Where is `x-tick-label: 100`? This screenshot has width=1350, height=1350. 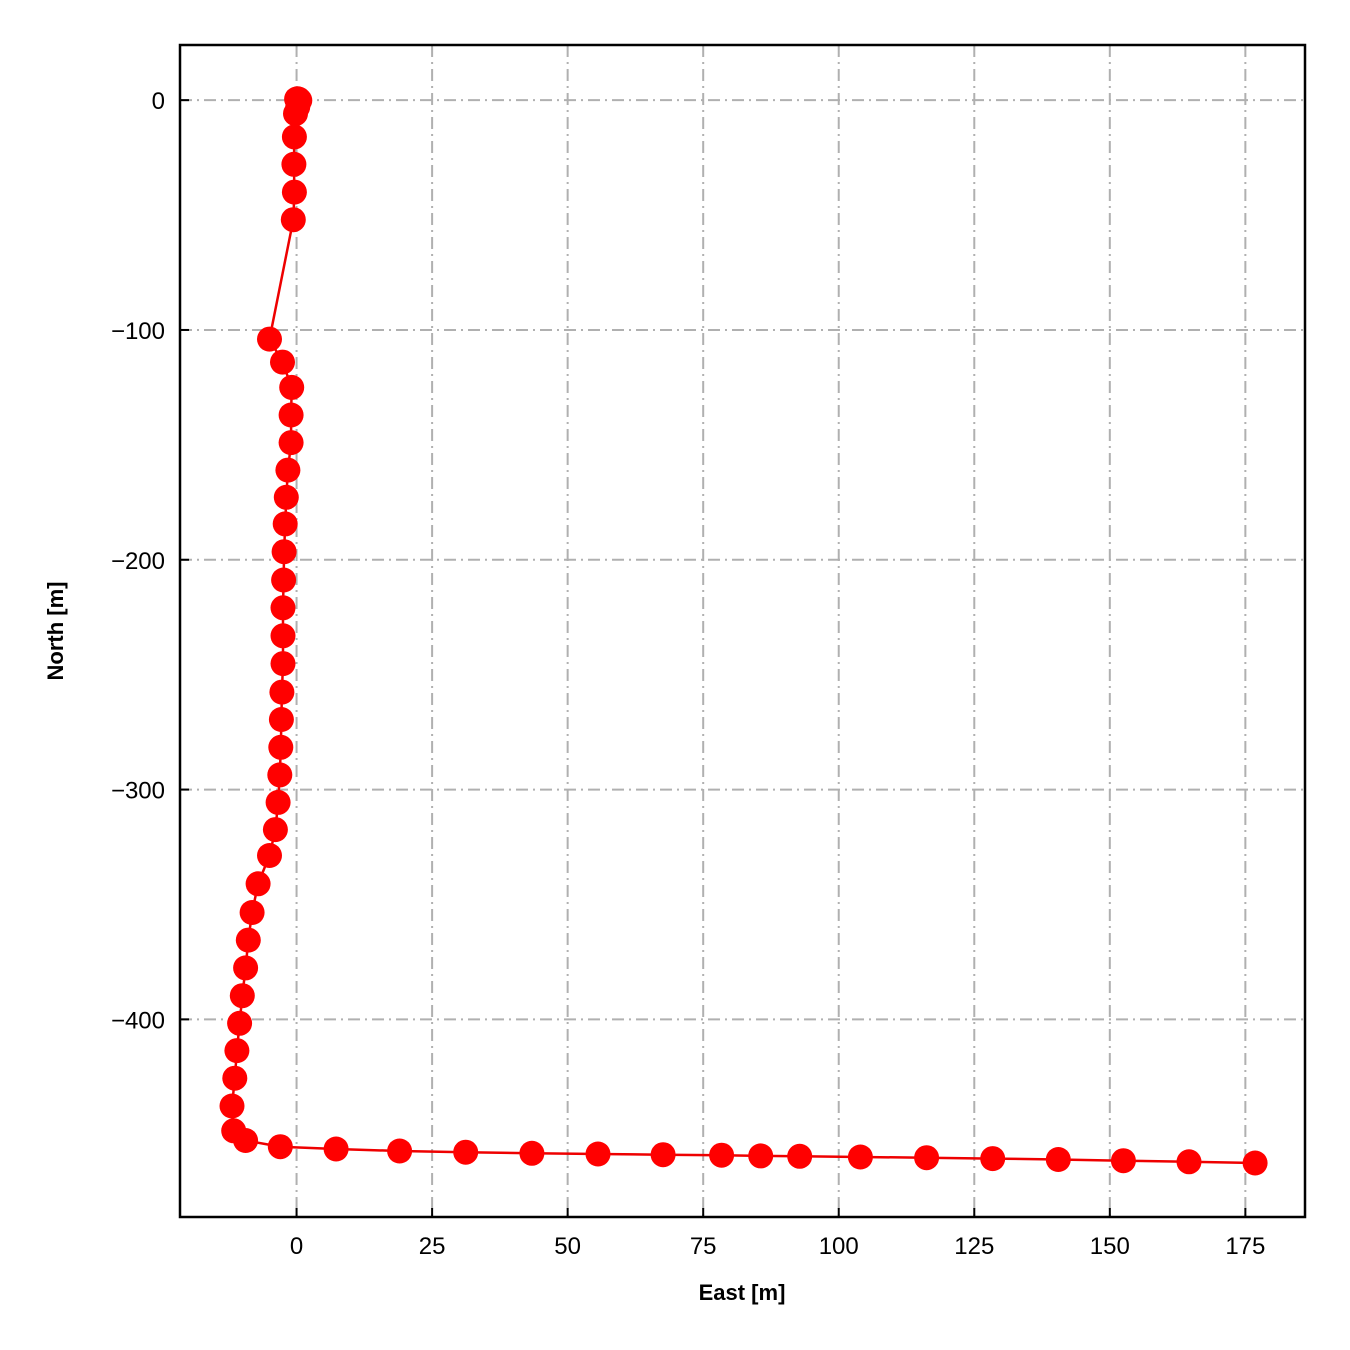
x-tick-label: 100 is located at coordinates (839, 1246).